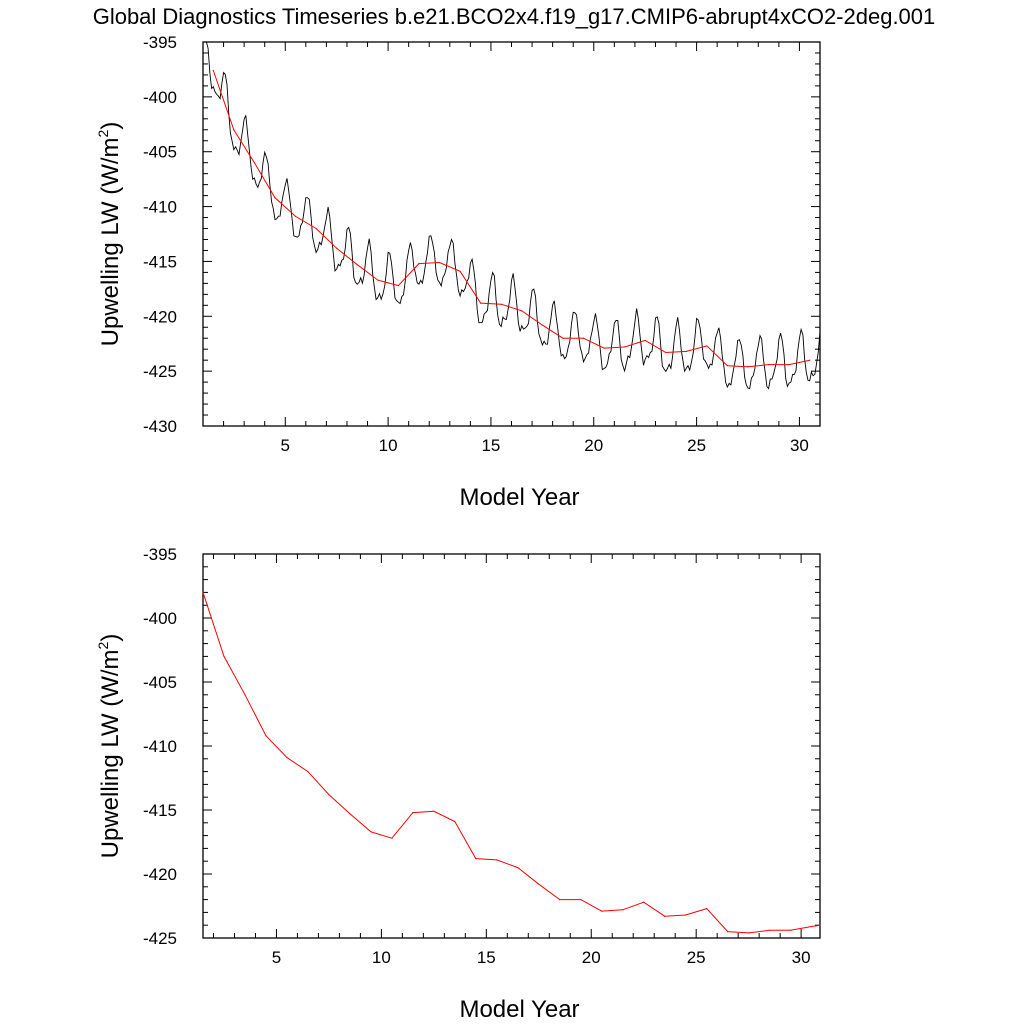 Image resolution: width=1024 pixels, height=1024 pixels. Describe the element at coordinates (160, 426) in the screenshot. I see `y-tick-label: -430` at that location.